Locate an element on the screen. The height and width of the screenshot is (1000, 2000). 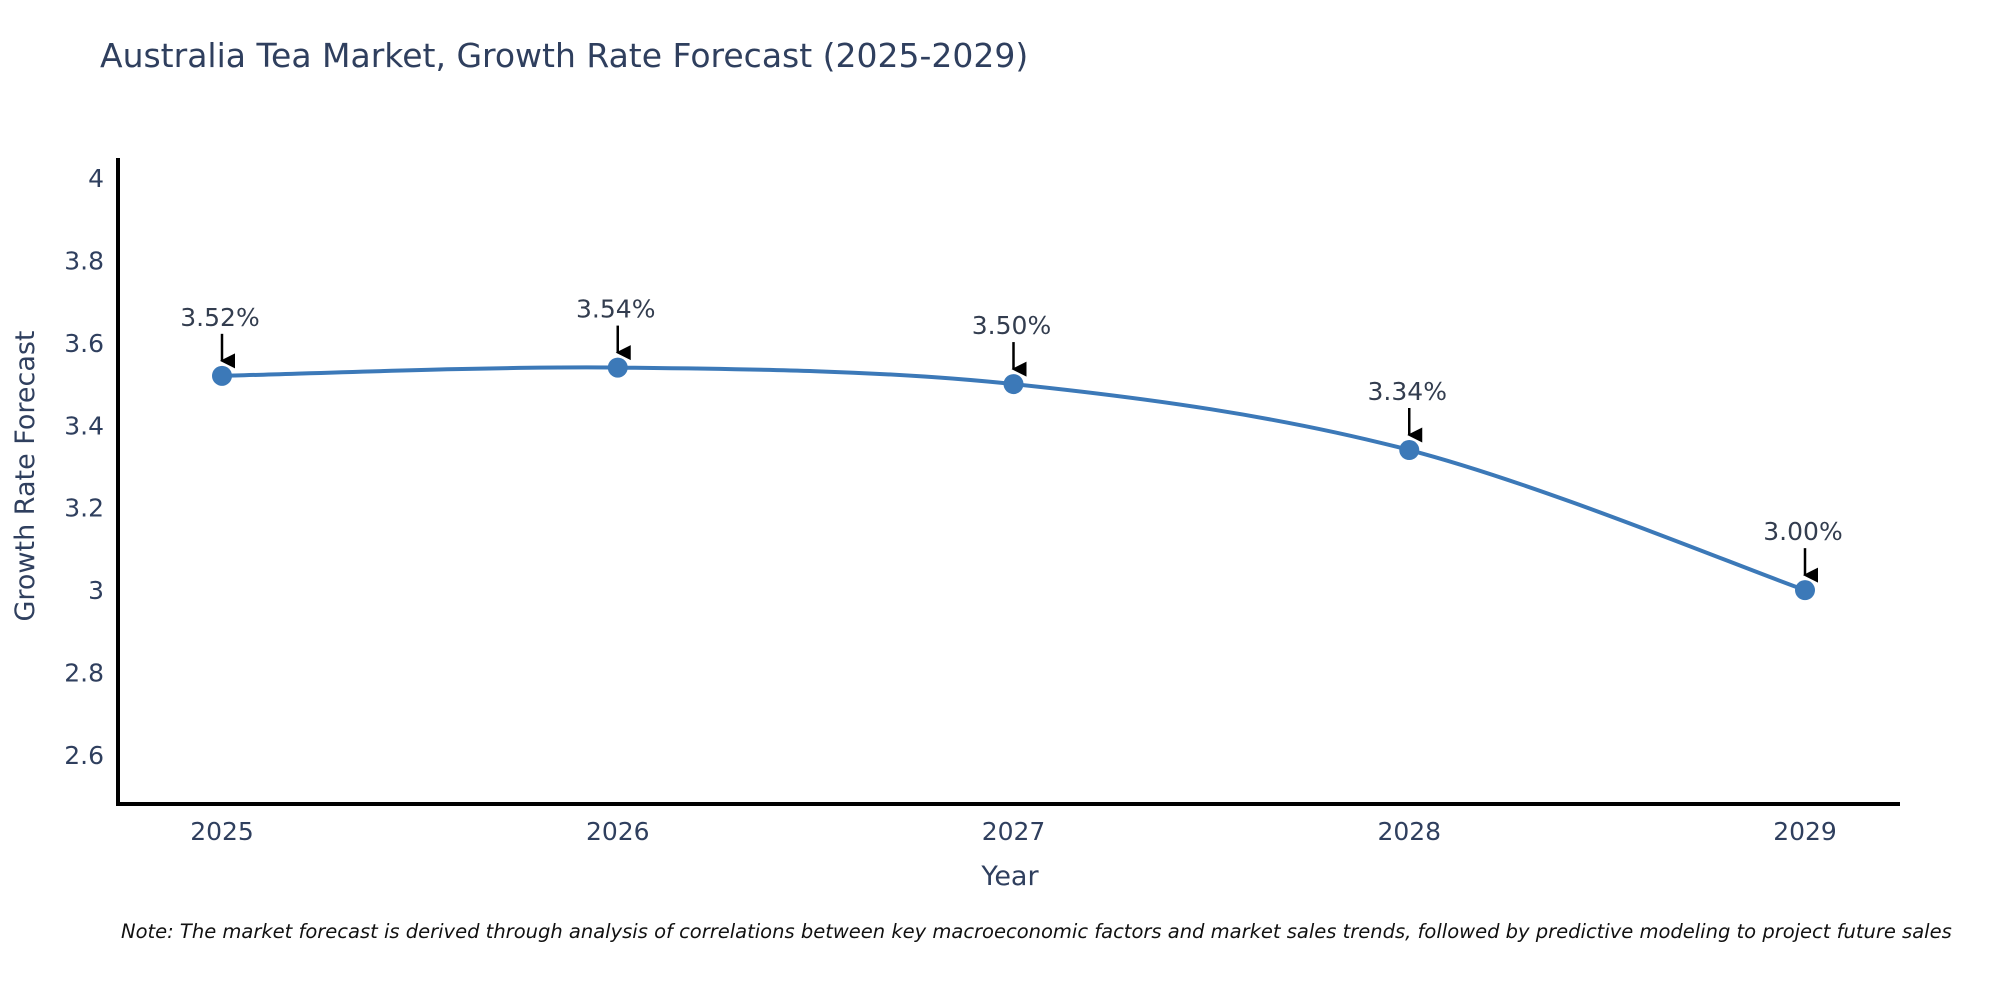
x-tick-label: 2027 is located at coordinates (1014, 831).